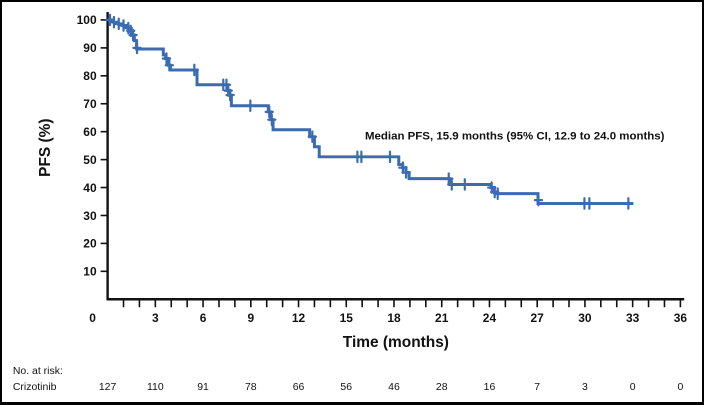 Image resolution: width=704 pixels, height=405 pixels. Describe the element at coordinates (90, 76) in the screenshot. I see `y-tick-label: 80` at that location.